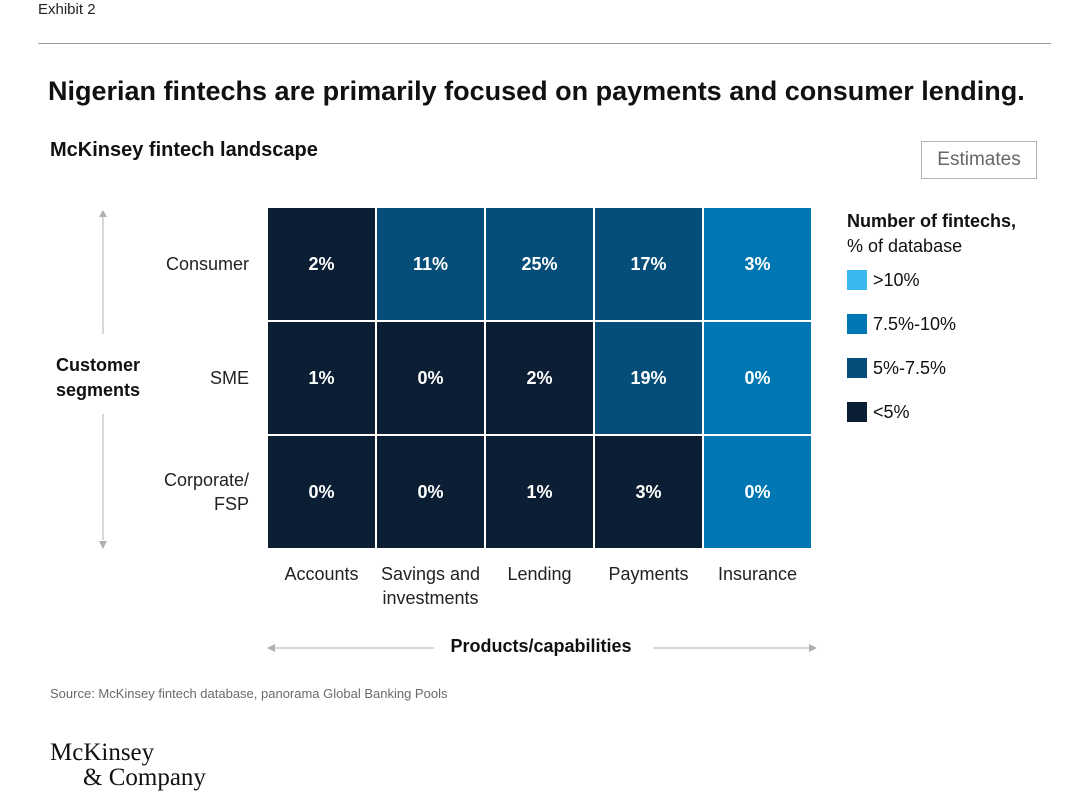  I want to click on heatmap-cell-consumer-savings-and-investments, so click(430, 264).